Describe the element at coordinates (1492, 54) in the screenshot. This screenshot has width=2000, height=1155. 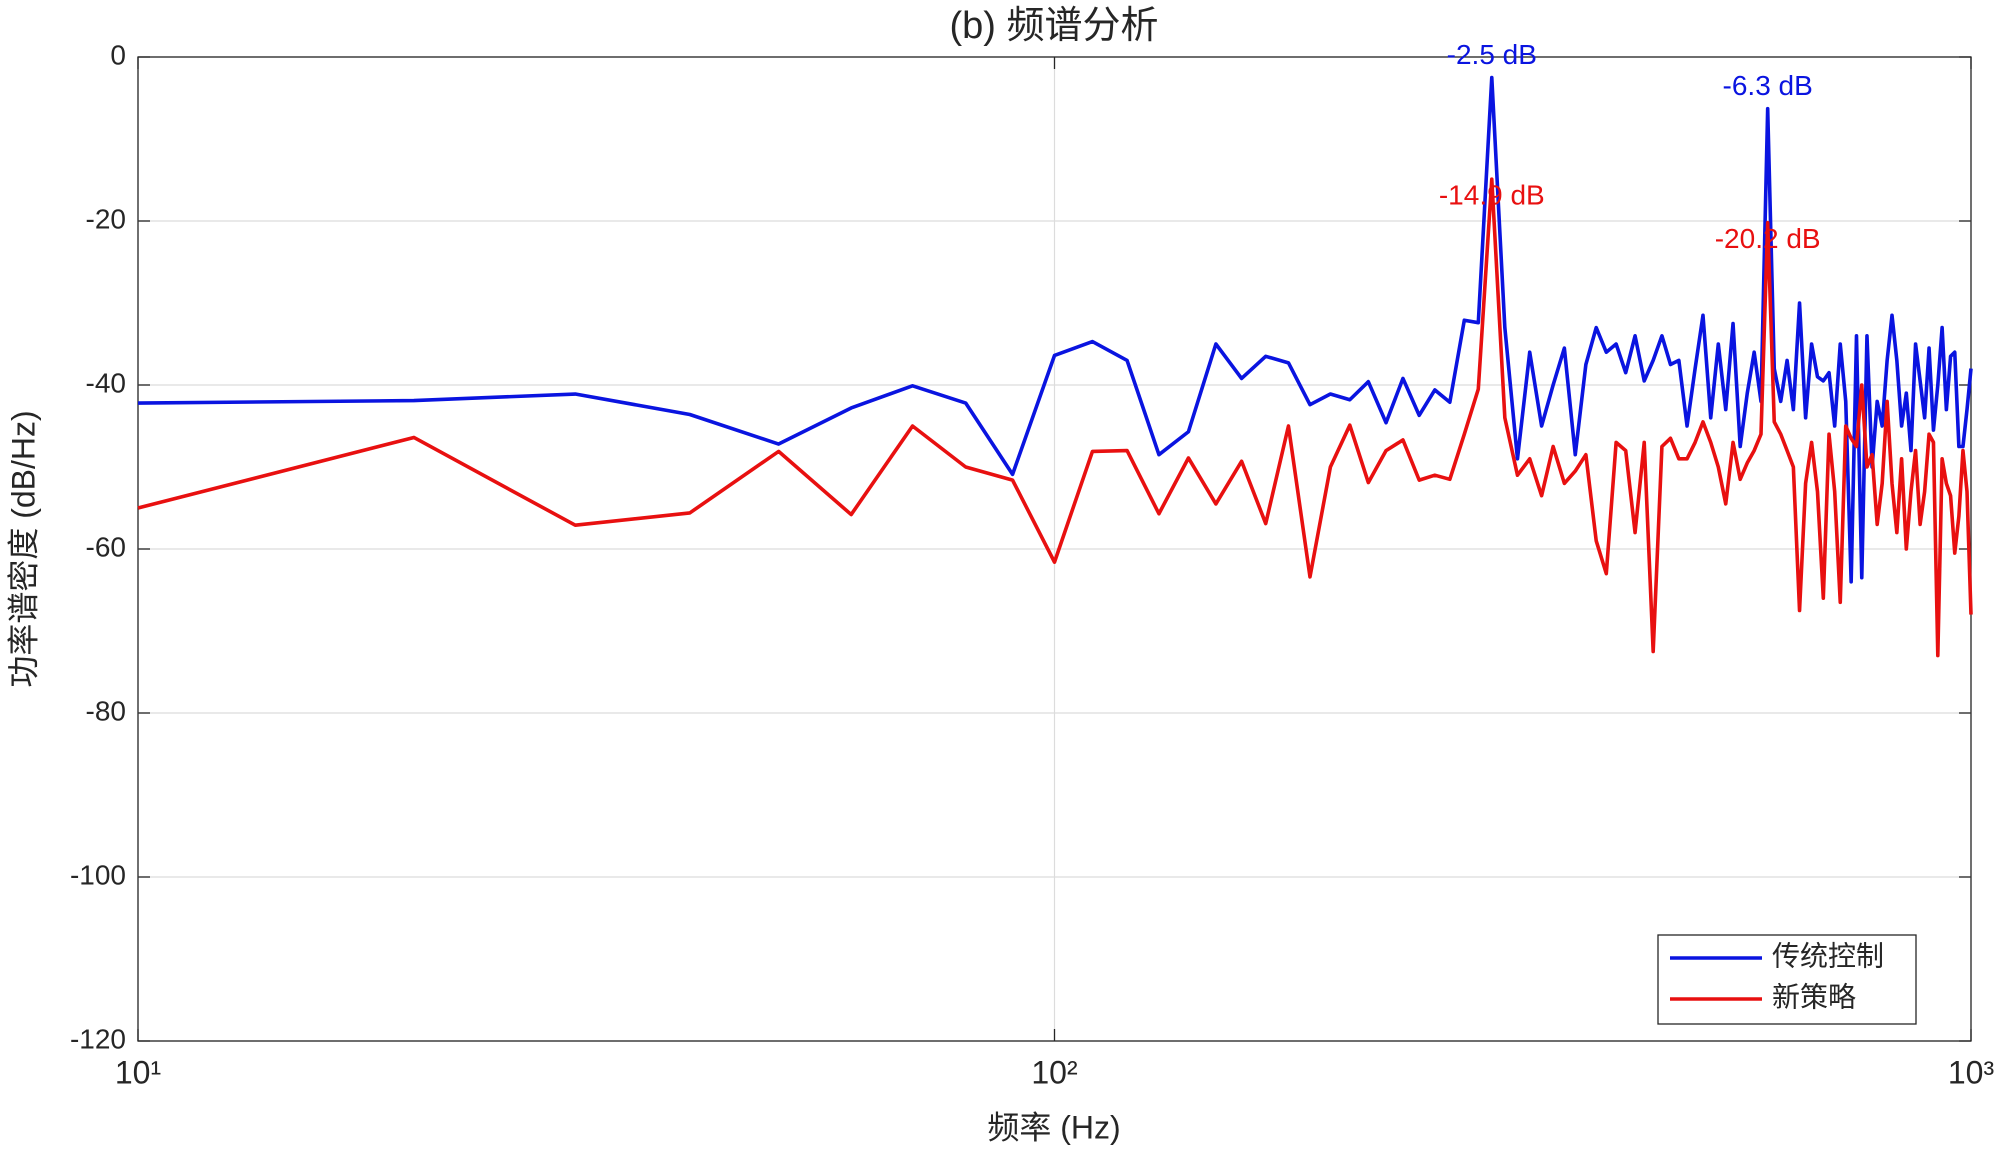
I see `peak-label: -2.5 dB` at that location.